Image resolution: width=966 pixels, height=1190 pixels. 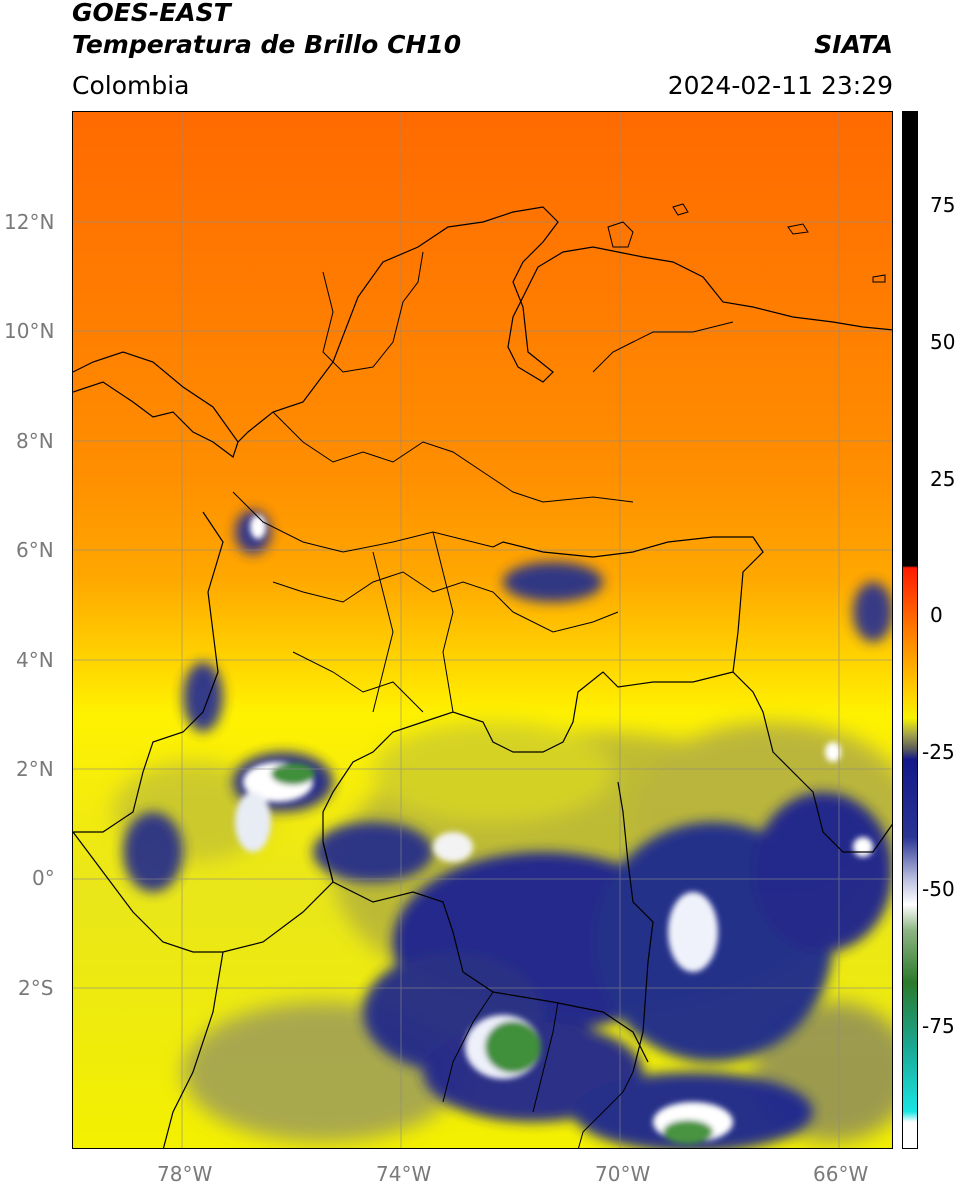 I want to click on lat-tick-2N: 2°N, so click(x=35, y=769).